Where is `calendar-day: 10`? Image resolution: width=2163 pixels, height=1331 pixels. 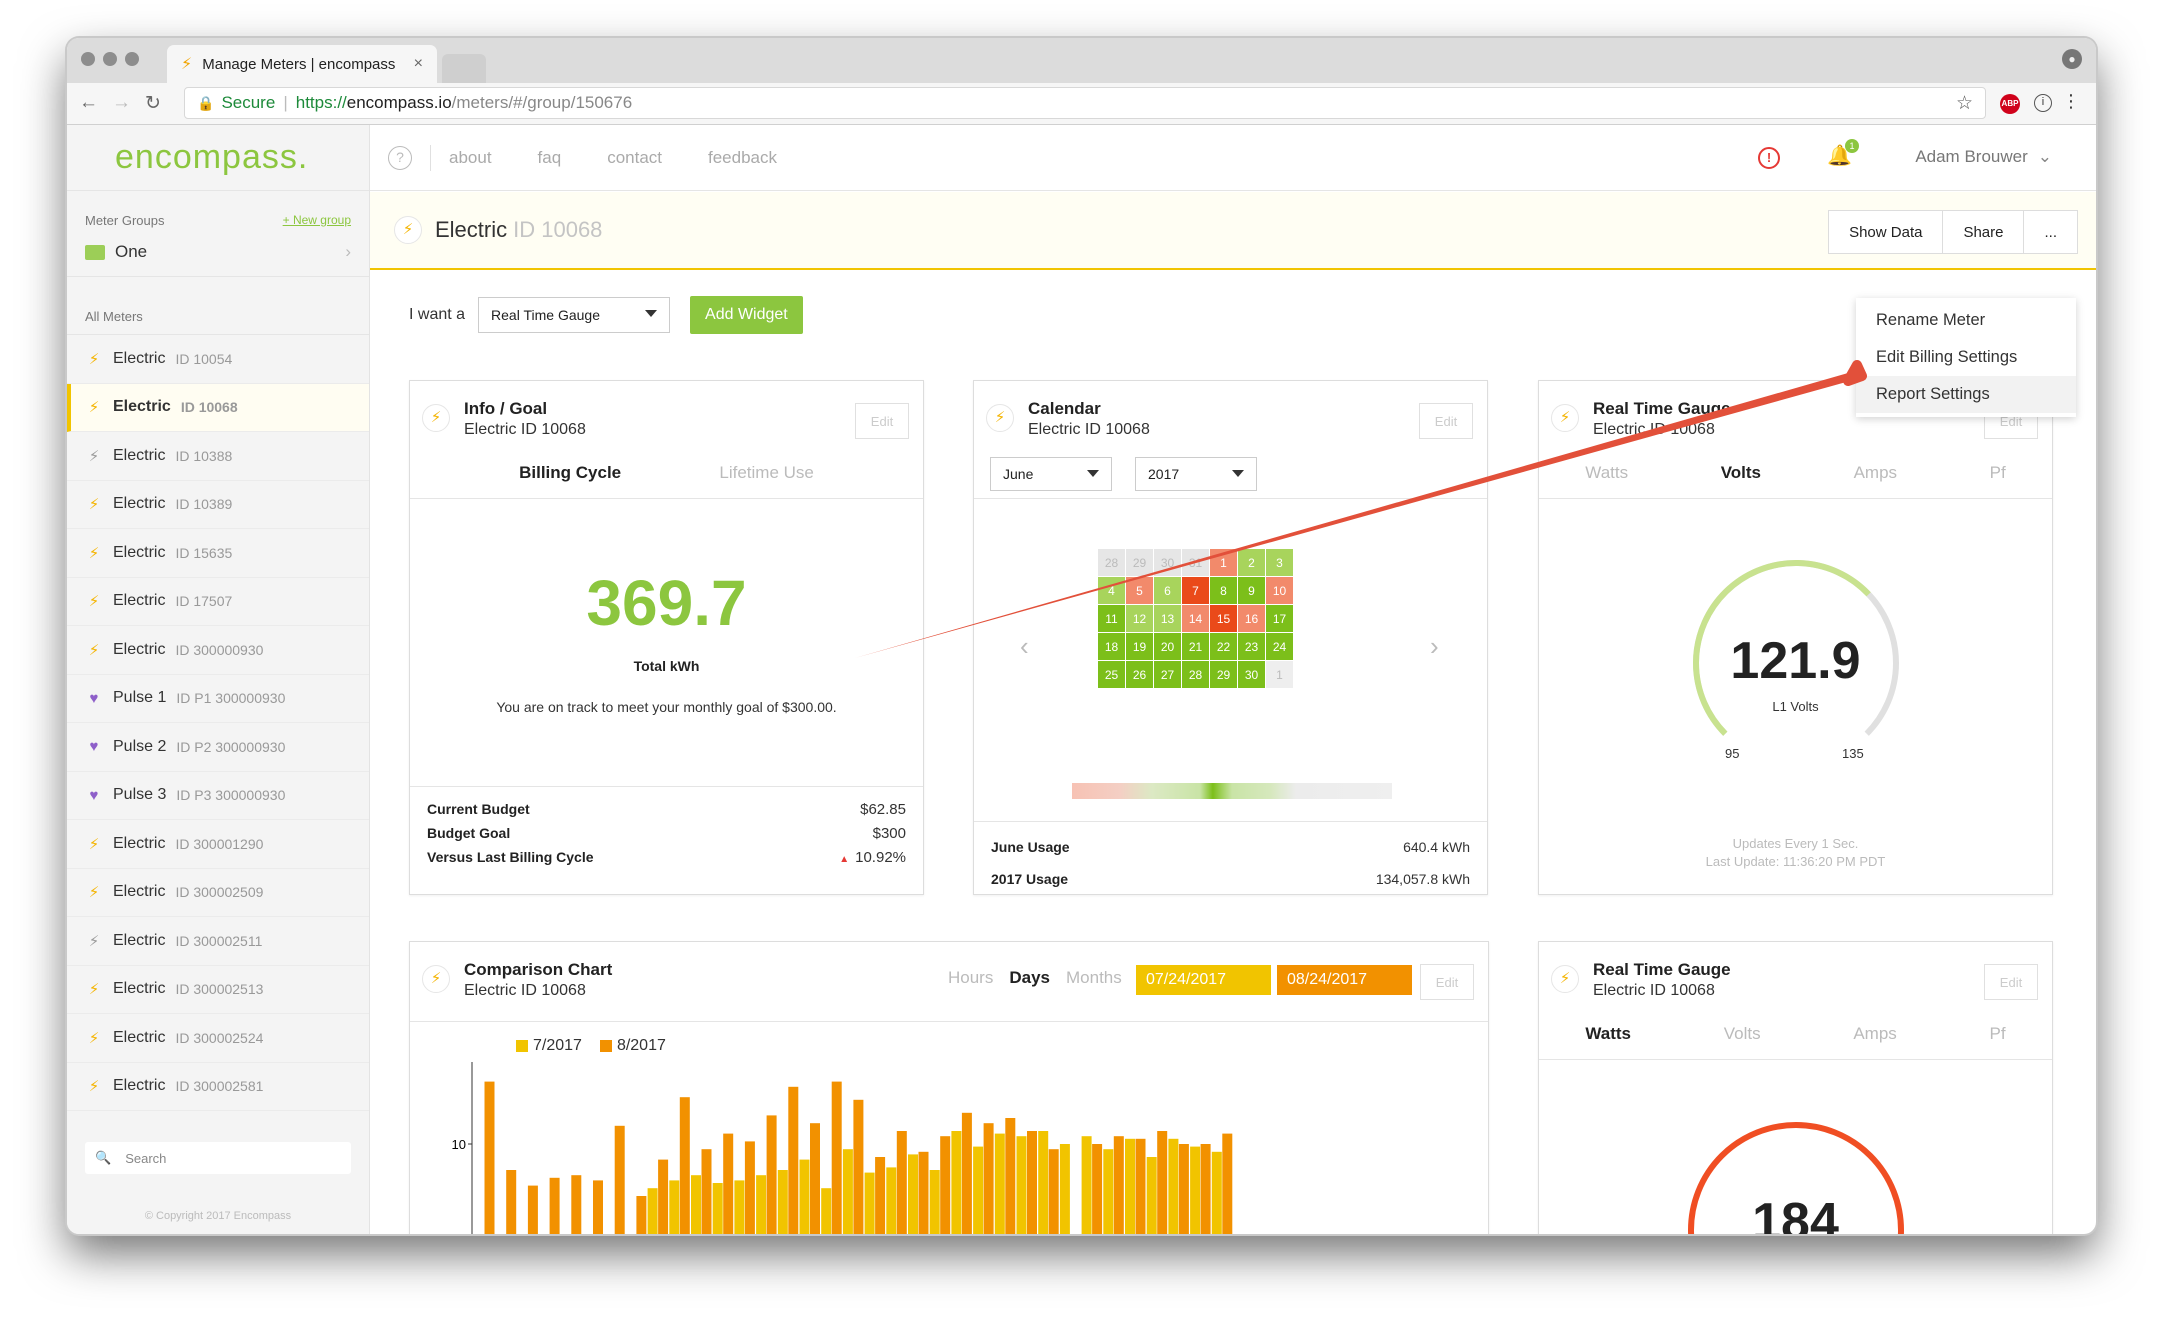 calendar-day: 10 is located at coordinates (1279, 590).